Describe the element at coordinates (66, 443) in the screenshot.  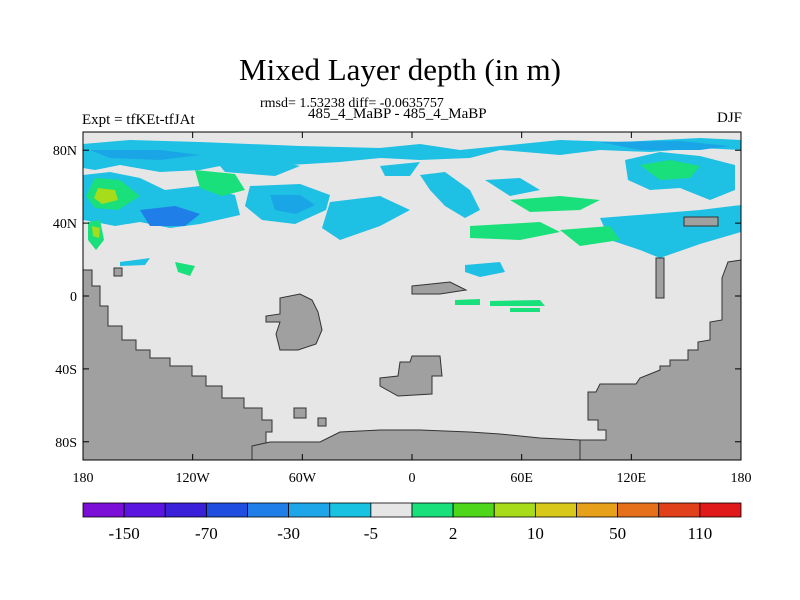
I see `y-tick-label: 80S` at that location.